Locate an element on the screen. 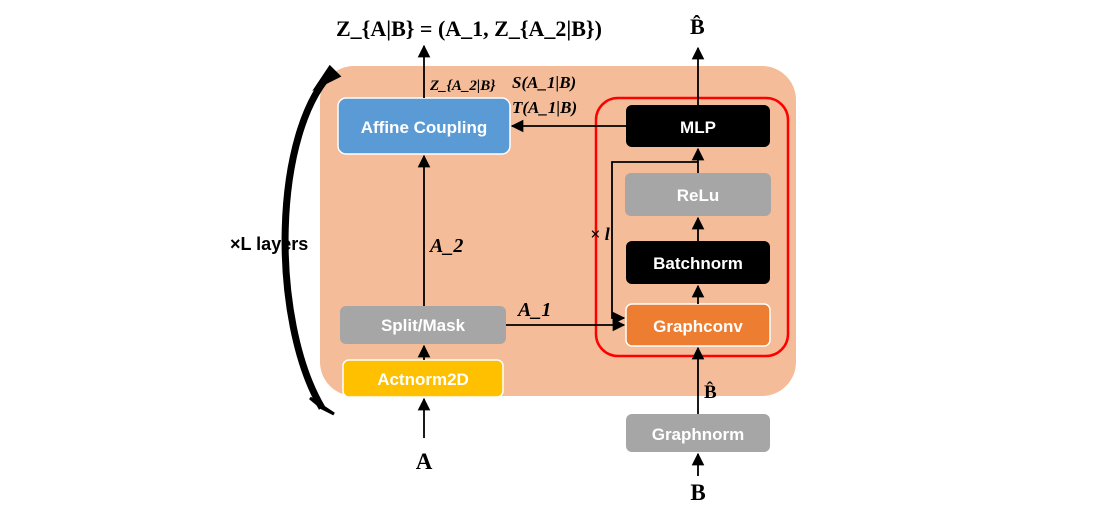  split-mask-label: Split/Mask is located at coordinates (423, 325).